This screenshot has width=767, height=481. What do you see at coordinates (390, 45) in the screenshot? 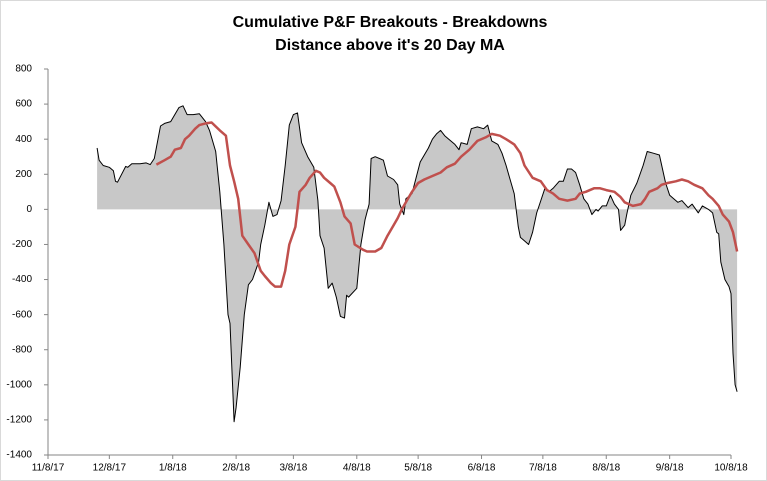
I see `chart-subtitle: Distance above it's 20 Day MA` at bounding box center [390, 45].